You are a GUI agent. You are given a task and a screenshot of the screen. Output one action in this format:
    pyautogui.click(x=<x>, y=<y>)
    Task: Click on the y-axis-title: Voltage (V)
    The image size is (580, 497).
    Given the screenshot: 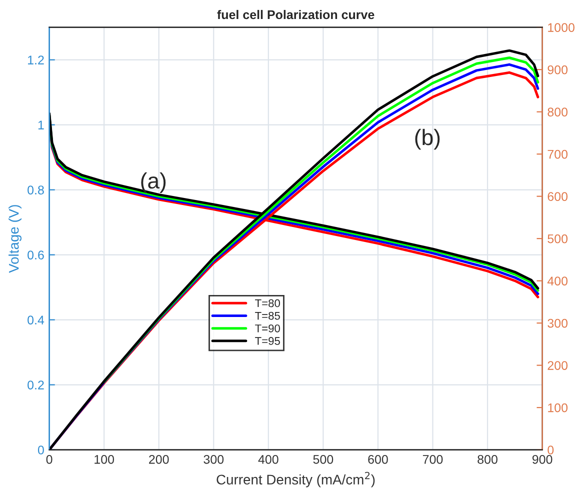 What is the action you would take?
    pyautogui.click(x=15, y=239)
    